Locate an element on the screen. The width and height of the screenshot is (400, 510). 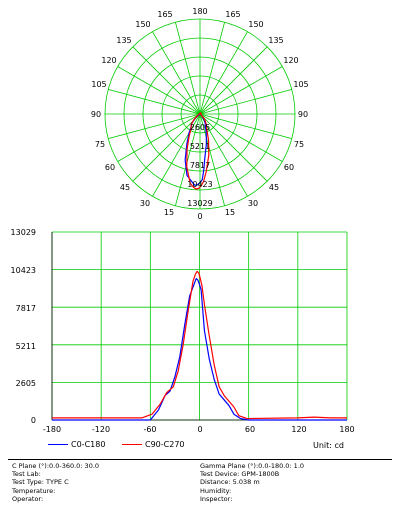
angle-label-right-120: 120 is located at coordinates (290, 60).